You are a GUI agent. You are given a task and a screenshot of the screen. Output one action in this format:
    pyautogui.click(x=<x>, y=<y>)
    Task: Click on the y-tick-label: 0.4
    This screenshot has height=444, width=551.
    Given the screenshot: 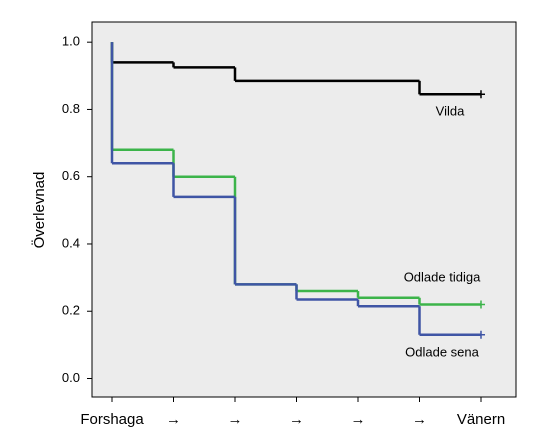 What is the action you would take?
    pyautogui.click(x=71, y=242)
    